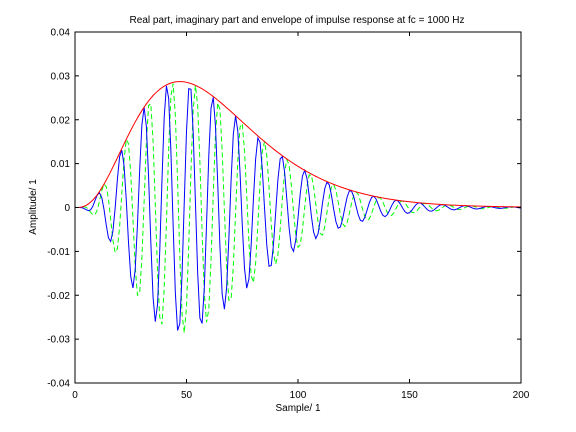  I want to click on y-tick-label: 0, so click(67, 208).